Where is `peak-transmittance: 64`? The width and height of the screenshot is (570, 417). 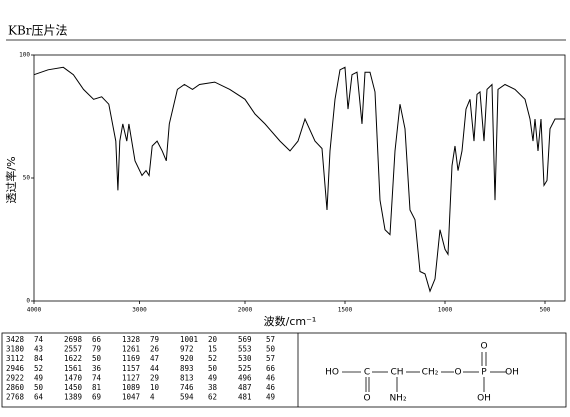
peak-transmittance: 64 is located at coordinates (39, 397).